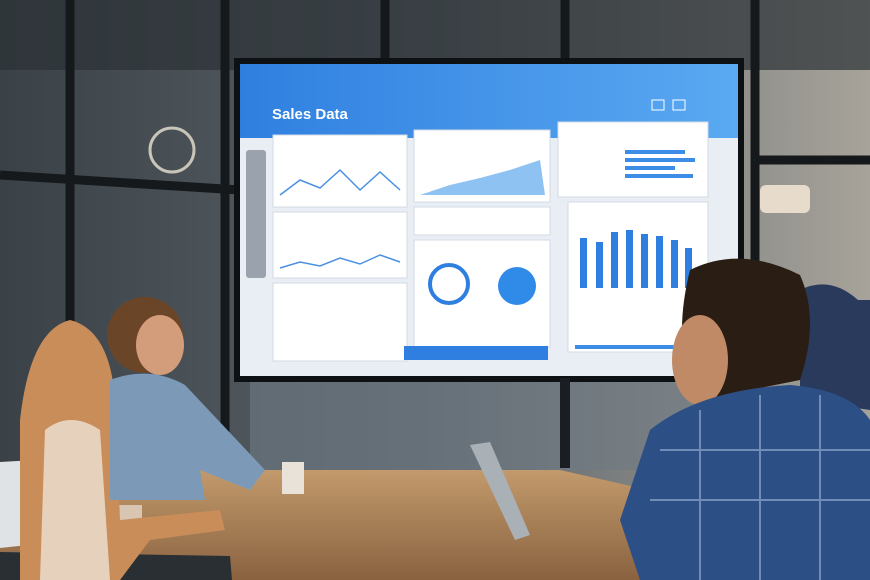  Describe the element at coordinates (517, 286) in the screenshot. I see `pie-sketch` at that location.